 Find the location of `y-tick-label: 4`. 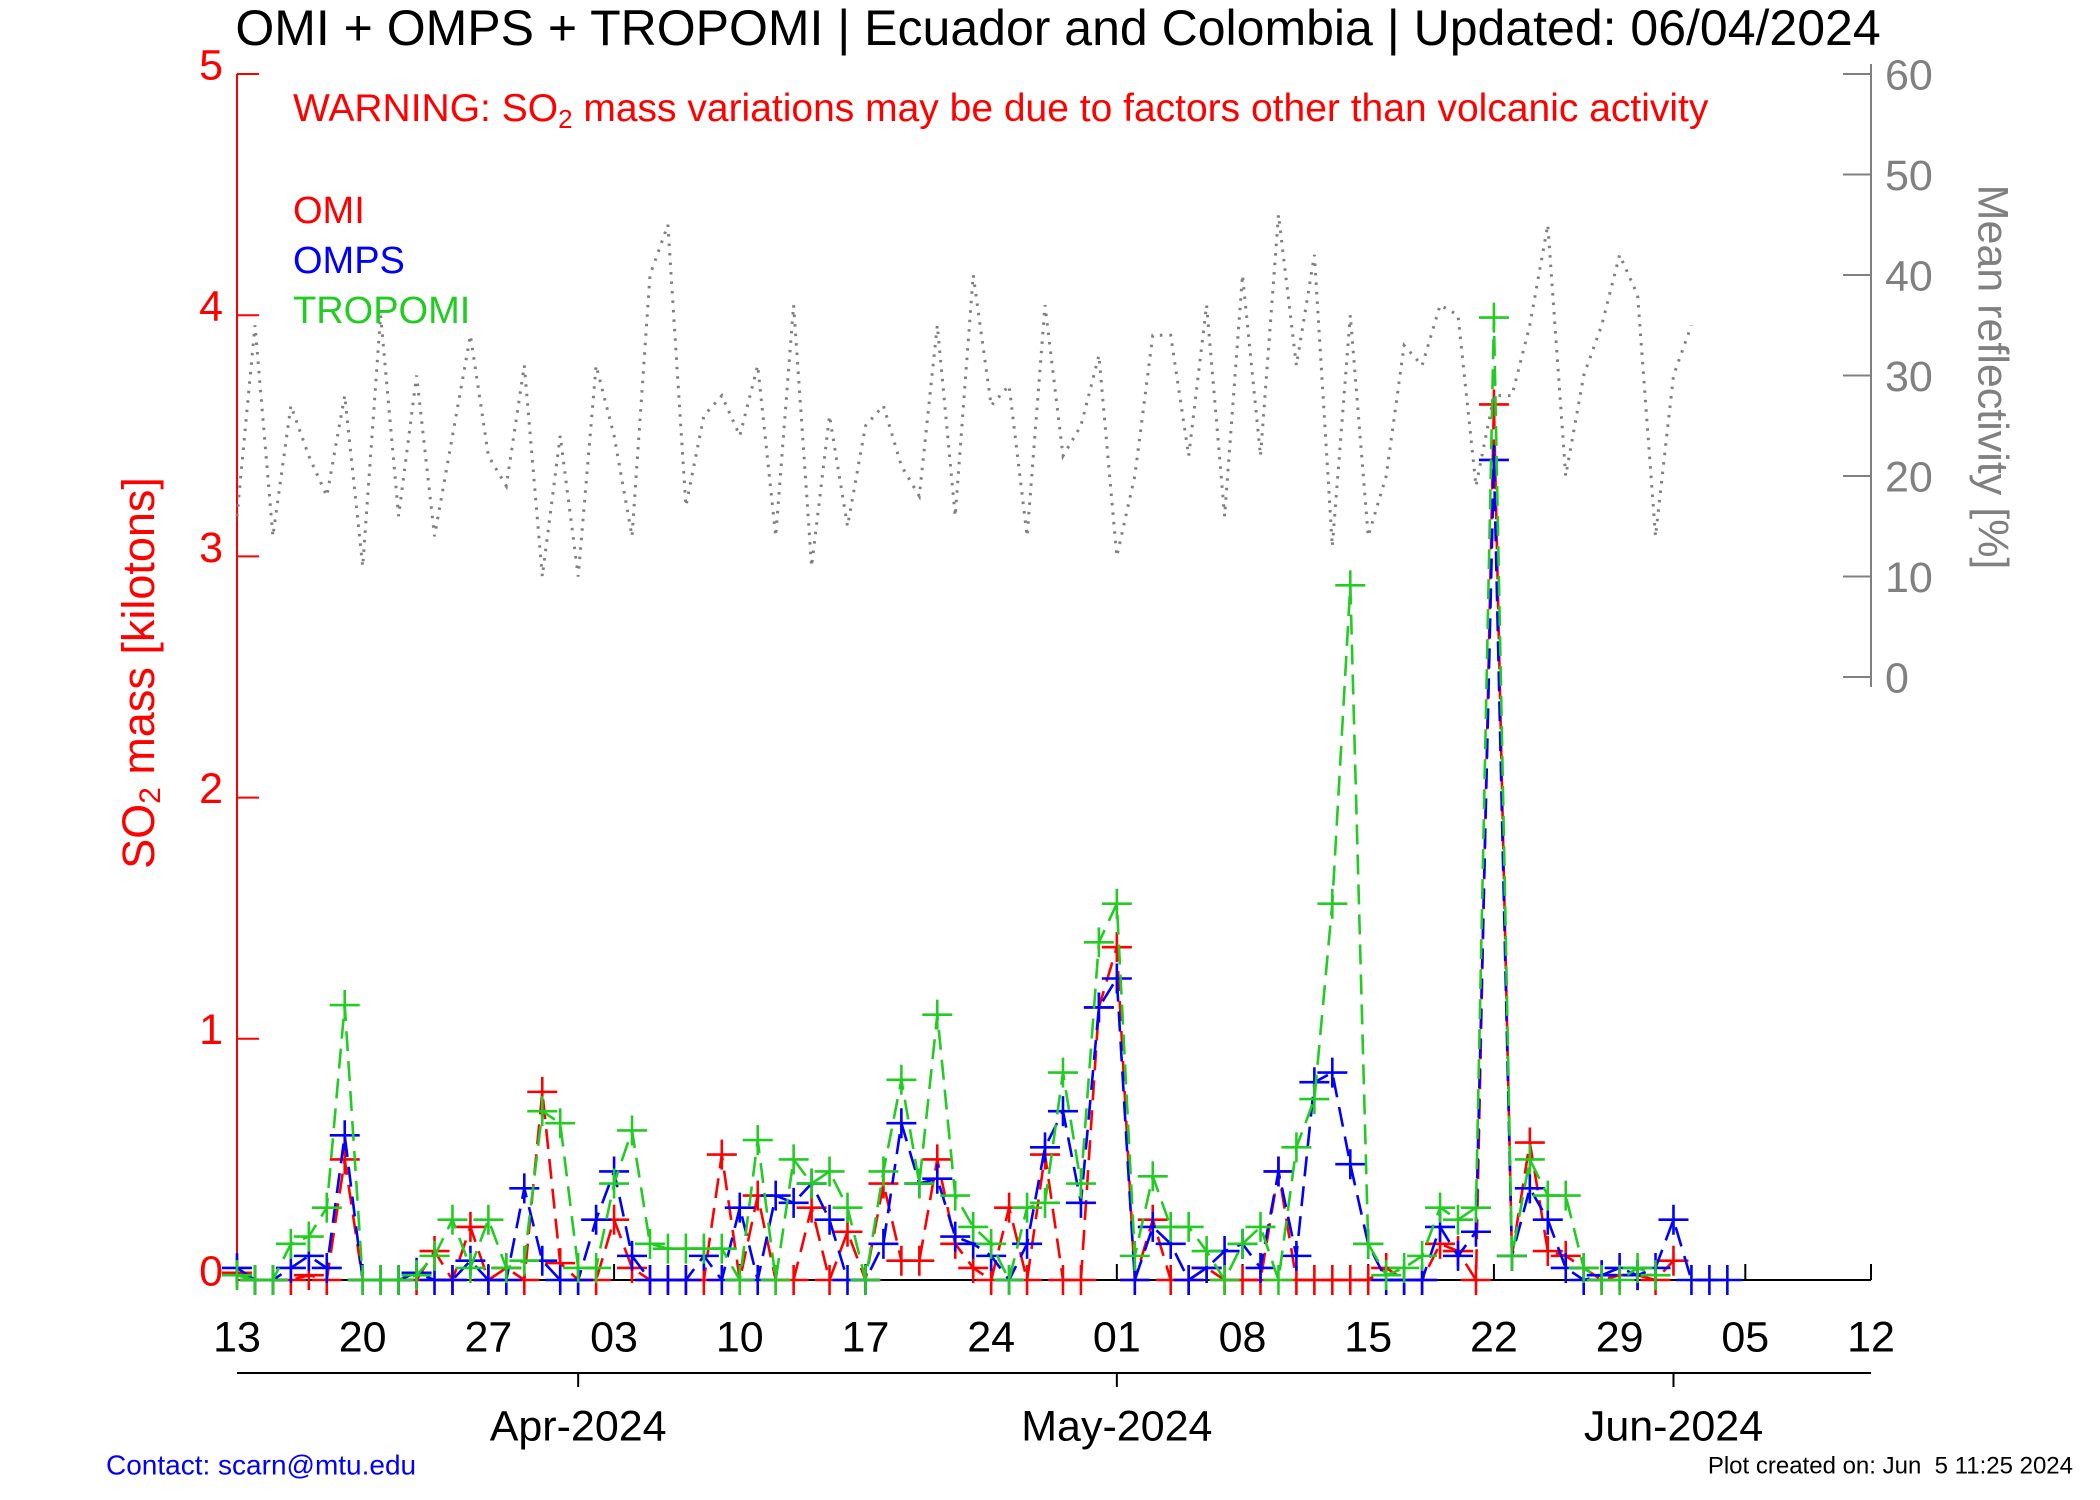

y-tick-label: 4 is located at coordinates (211, 307).